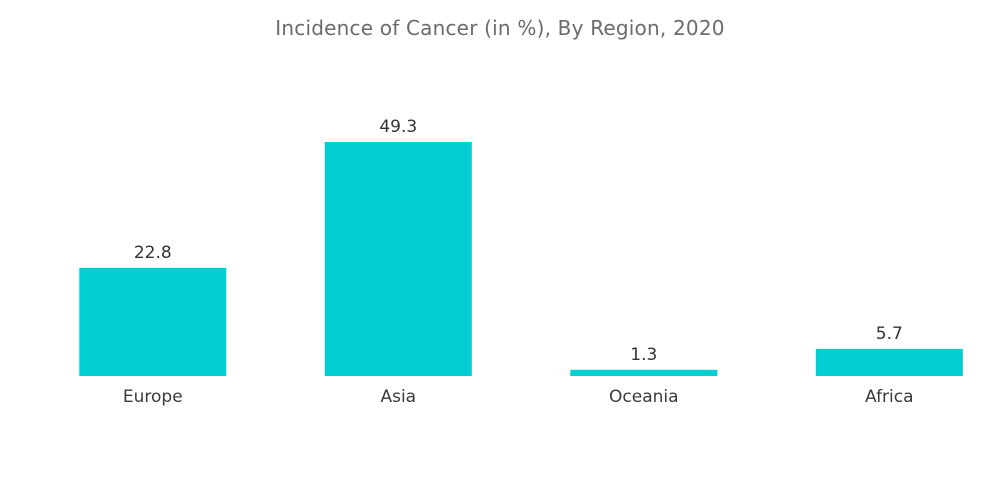 The image size is (1000, 504). What do you see at coordinates (644, 397) in the screenshot?
I see `category-label-oceania: Oceania` at bounding box center [644, 397].